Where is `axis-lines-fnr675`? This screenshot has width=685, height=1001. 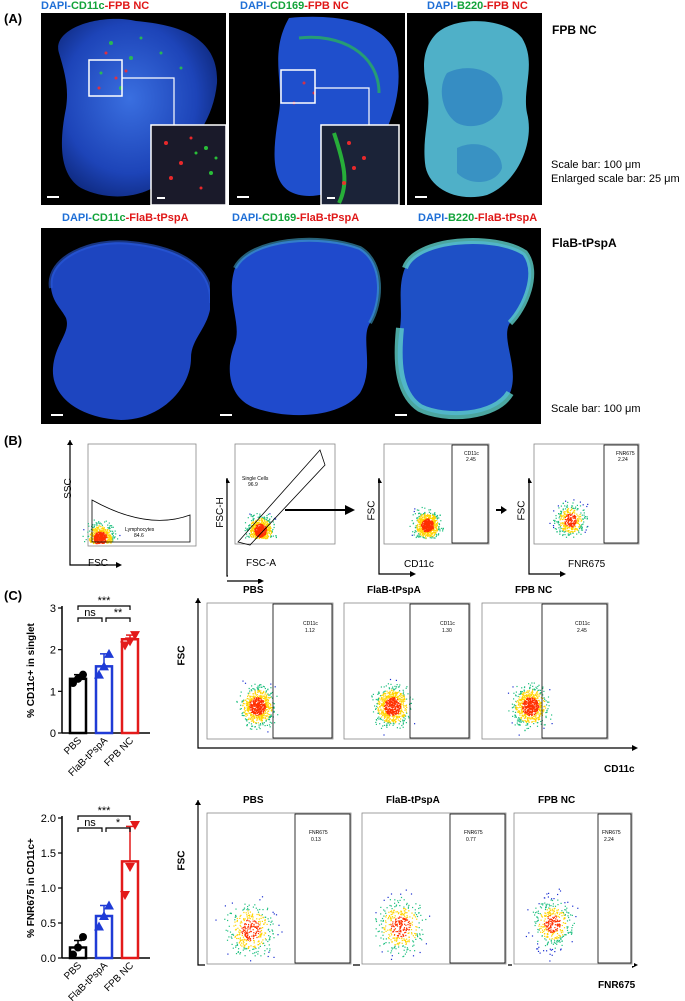 axis-lines-fnr675 is located at coordinates (547, 528).